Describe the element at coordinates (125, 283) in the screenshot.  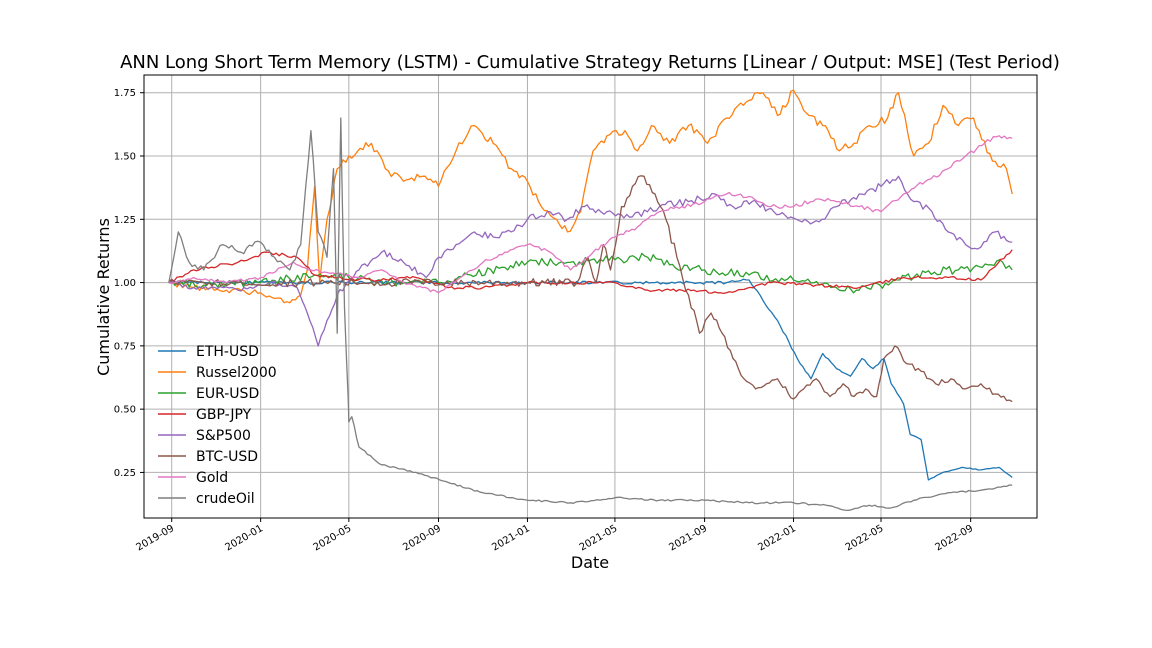
I see `y-tick-label: 1.00` at that location.